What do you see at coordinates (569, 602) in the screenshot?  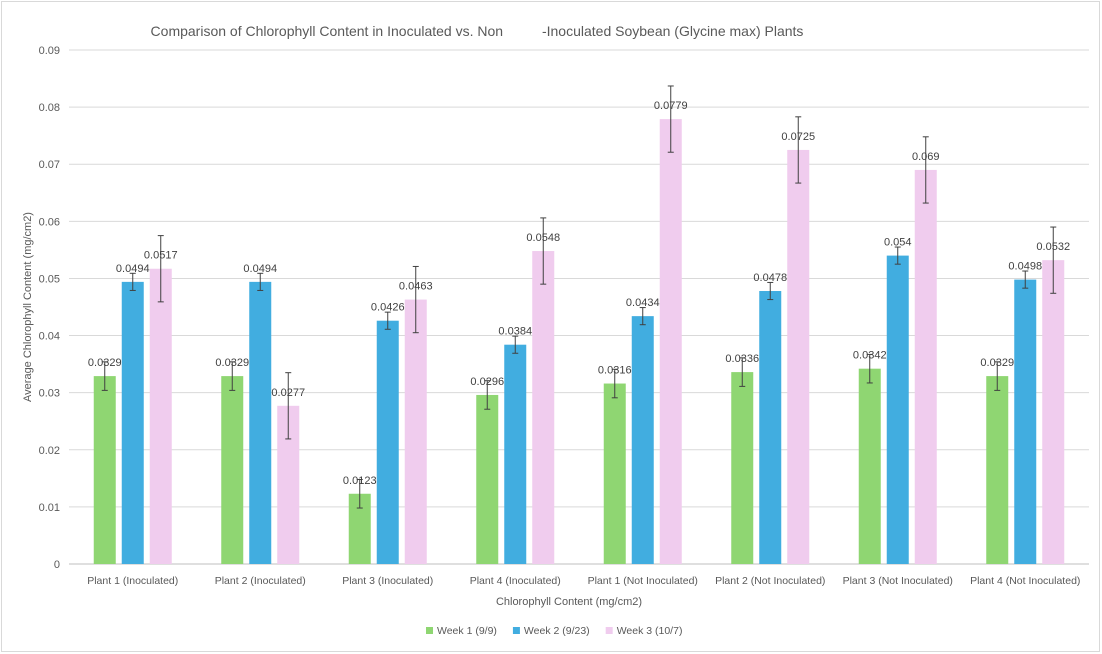 I see `x-axis-title: Chlorophyll Content (mg/cm2)` at bounding box center [569, 602].